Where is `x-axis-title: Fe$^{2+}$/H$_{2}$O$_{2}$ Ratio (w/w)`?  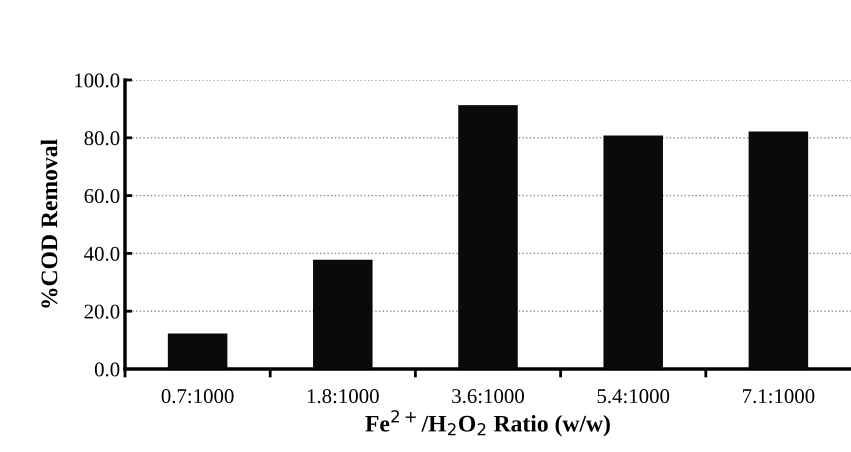
x-axis-title: Fe$^{2+}$/H$_{2}$O$_{2}$ Ratio (w/w) is located at coordinates (487, 423).